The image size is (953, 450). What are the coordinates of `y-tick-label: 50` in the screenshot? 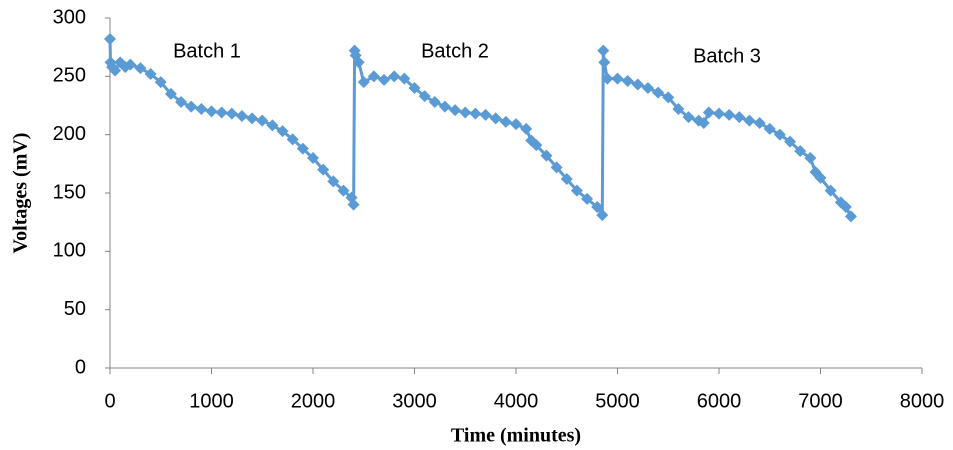 It's located at (75, 309).